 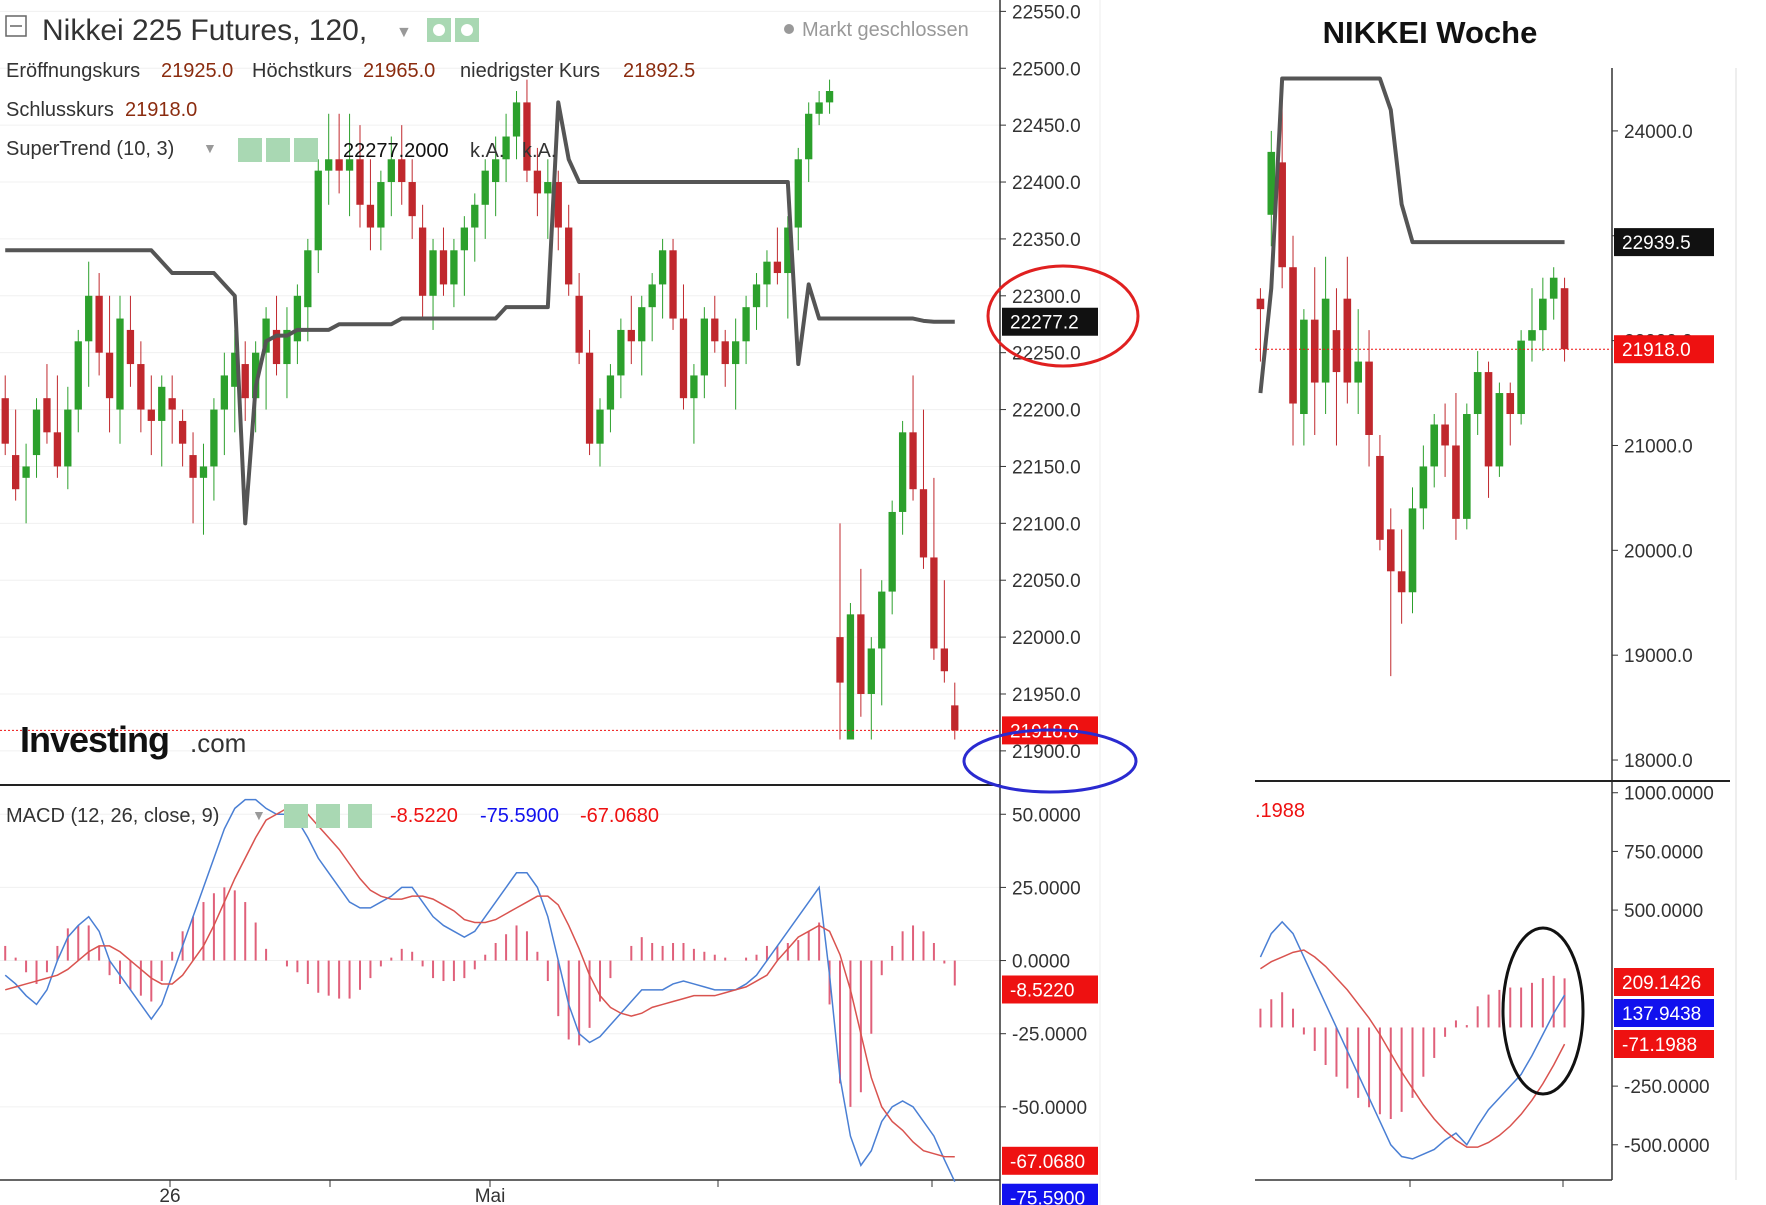 I want to click on price-tick-label: 22100.0, so click(x=1046, y=524).